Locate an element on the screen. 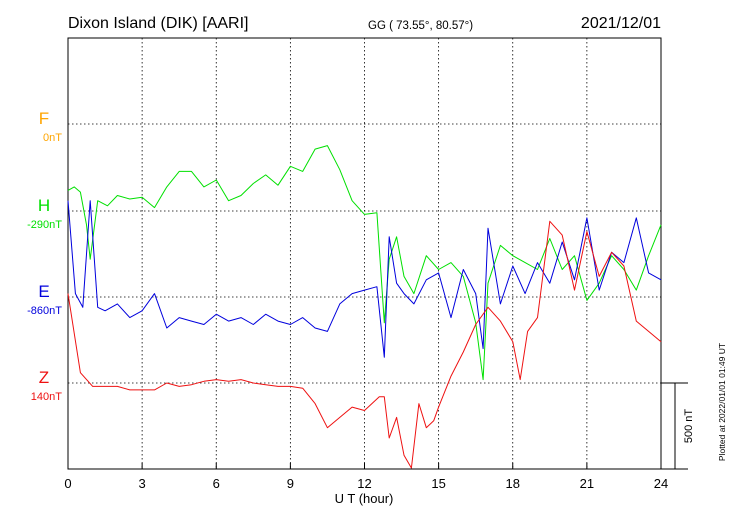  scale-bar: 500 nT is located at coordinates (678, 426).